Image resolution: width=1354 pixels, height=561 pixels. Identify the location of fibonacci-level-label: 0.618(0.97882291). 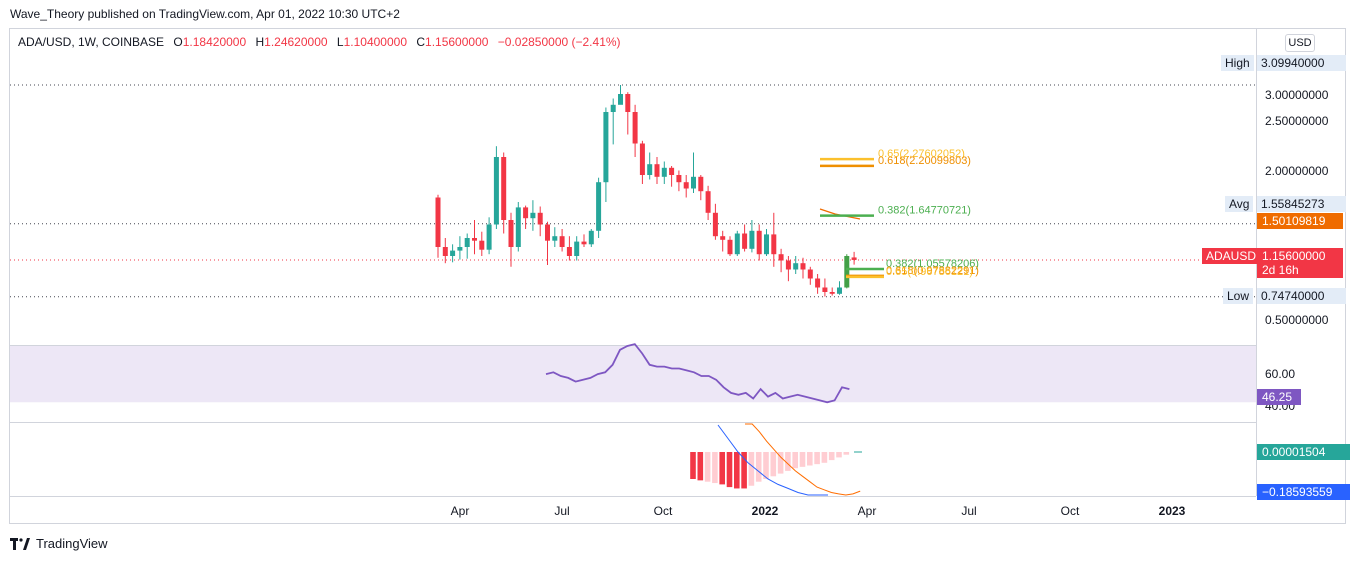
(932, 271).